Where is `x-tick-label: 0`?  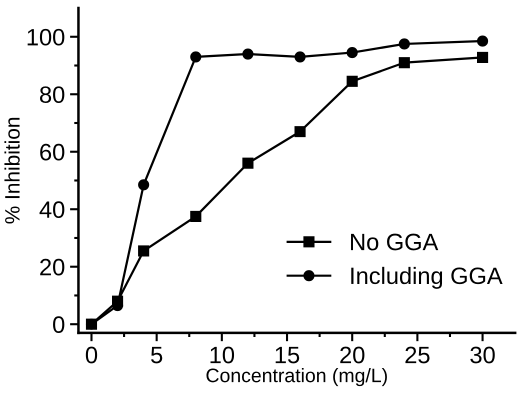
x-tick-label: 0 is located at coordinates (92, 355).